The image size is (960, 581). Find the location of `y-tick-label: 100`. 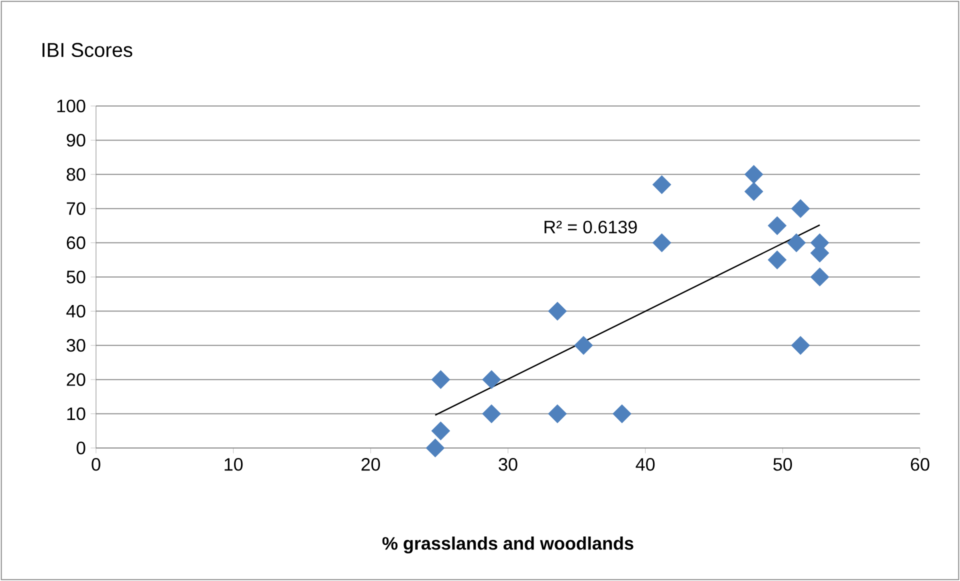

y-tick-label: 100 is located at coordinates (71, 106).